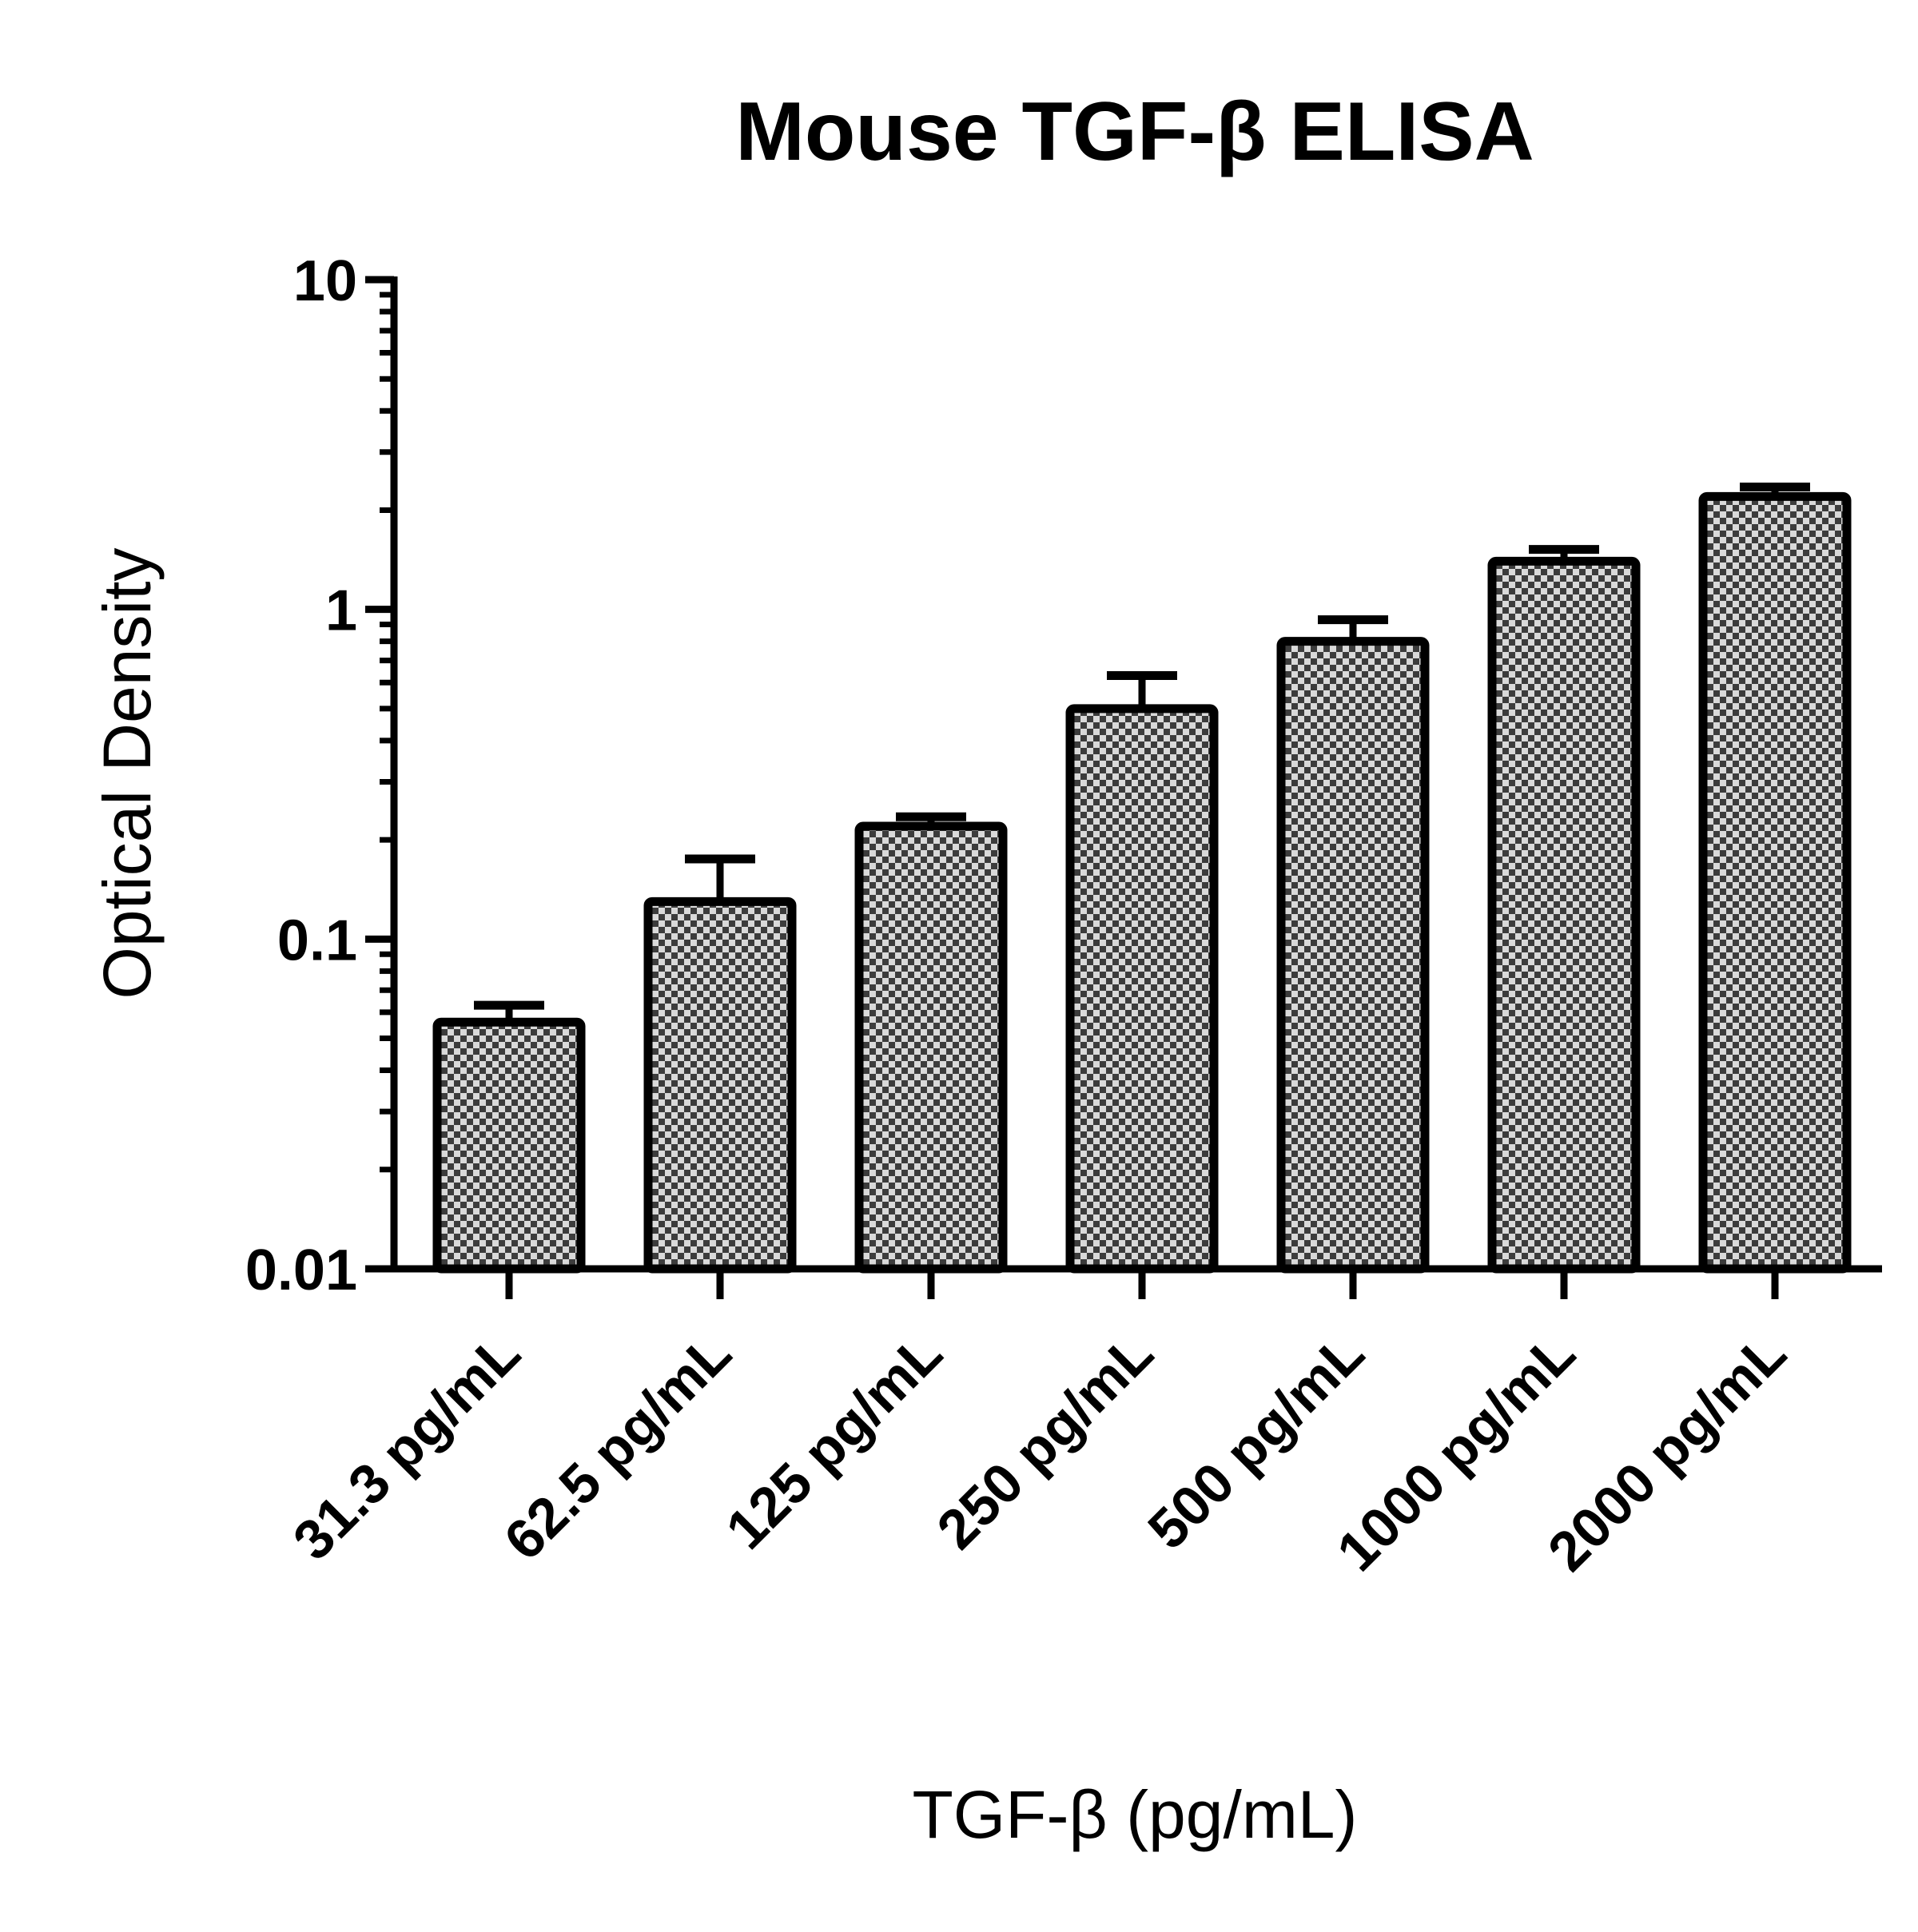  What do you see at coordinates (1045, 1440) in the screenshot?
I see `x-tick-label: 250 pg/mL` at bounding box center [1045, 1440].